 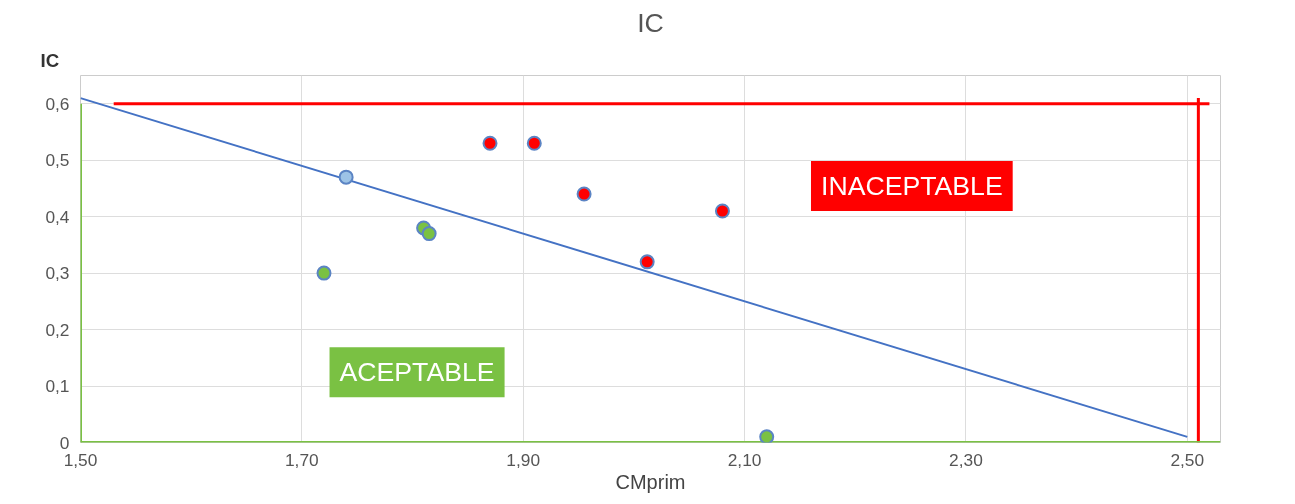 What do you see at coordinates (57, 329) in the screenshot?
I see `y-tick-label: 0,2` at bounding box center [57, 329].